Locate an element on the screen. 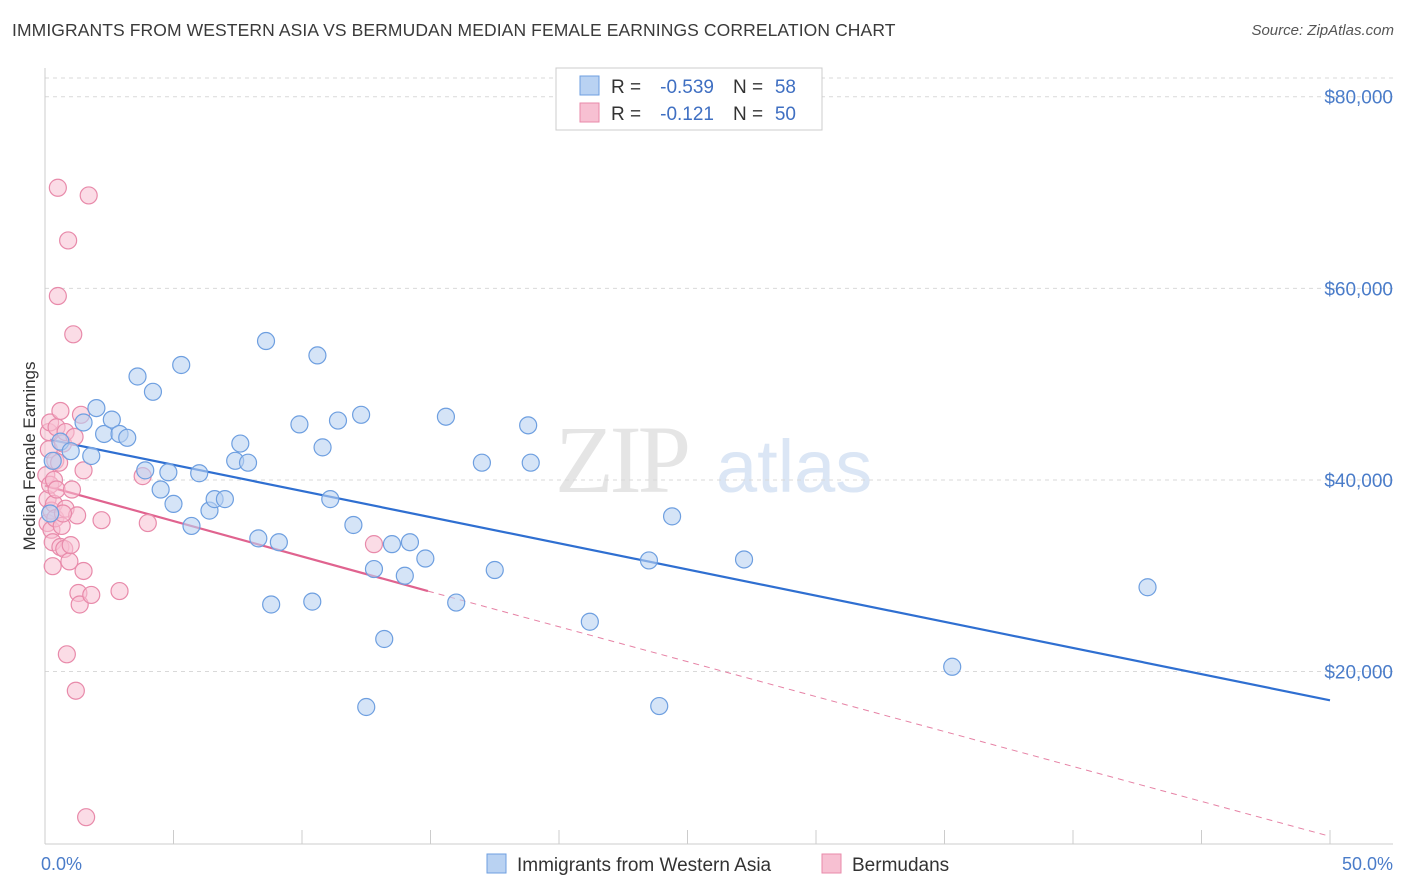 The image size is (1406, 892). legend-r-value-blue: -0.539 is located at coordinates (687, 87).